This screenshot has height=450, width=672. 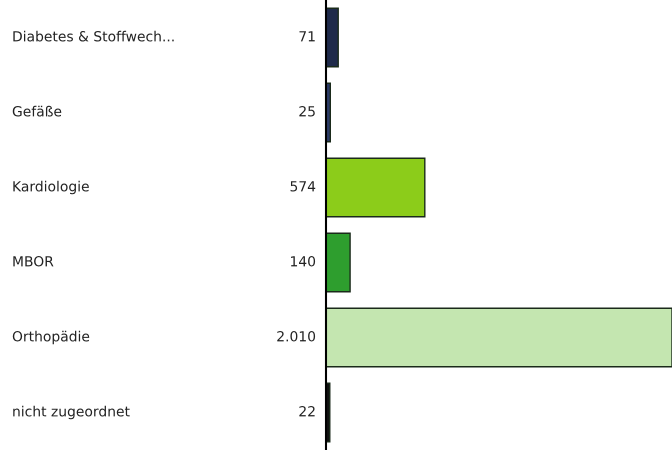 What do you see at coordinates (71, 413) in the screenshot?
I see `y-tick-label: nicht zugeordnet` at bounding box center [71, 413].